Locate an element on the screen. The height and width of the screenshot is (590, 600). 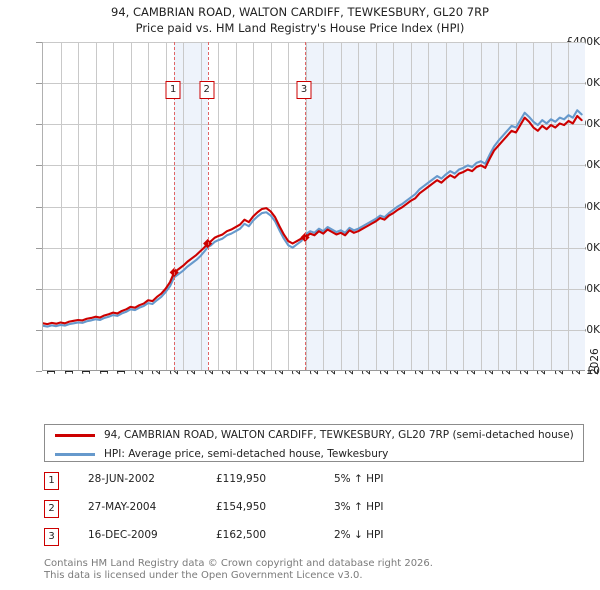
sale-date-1: 28-JUN-2002 is located at coordinates (121, 479).